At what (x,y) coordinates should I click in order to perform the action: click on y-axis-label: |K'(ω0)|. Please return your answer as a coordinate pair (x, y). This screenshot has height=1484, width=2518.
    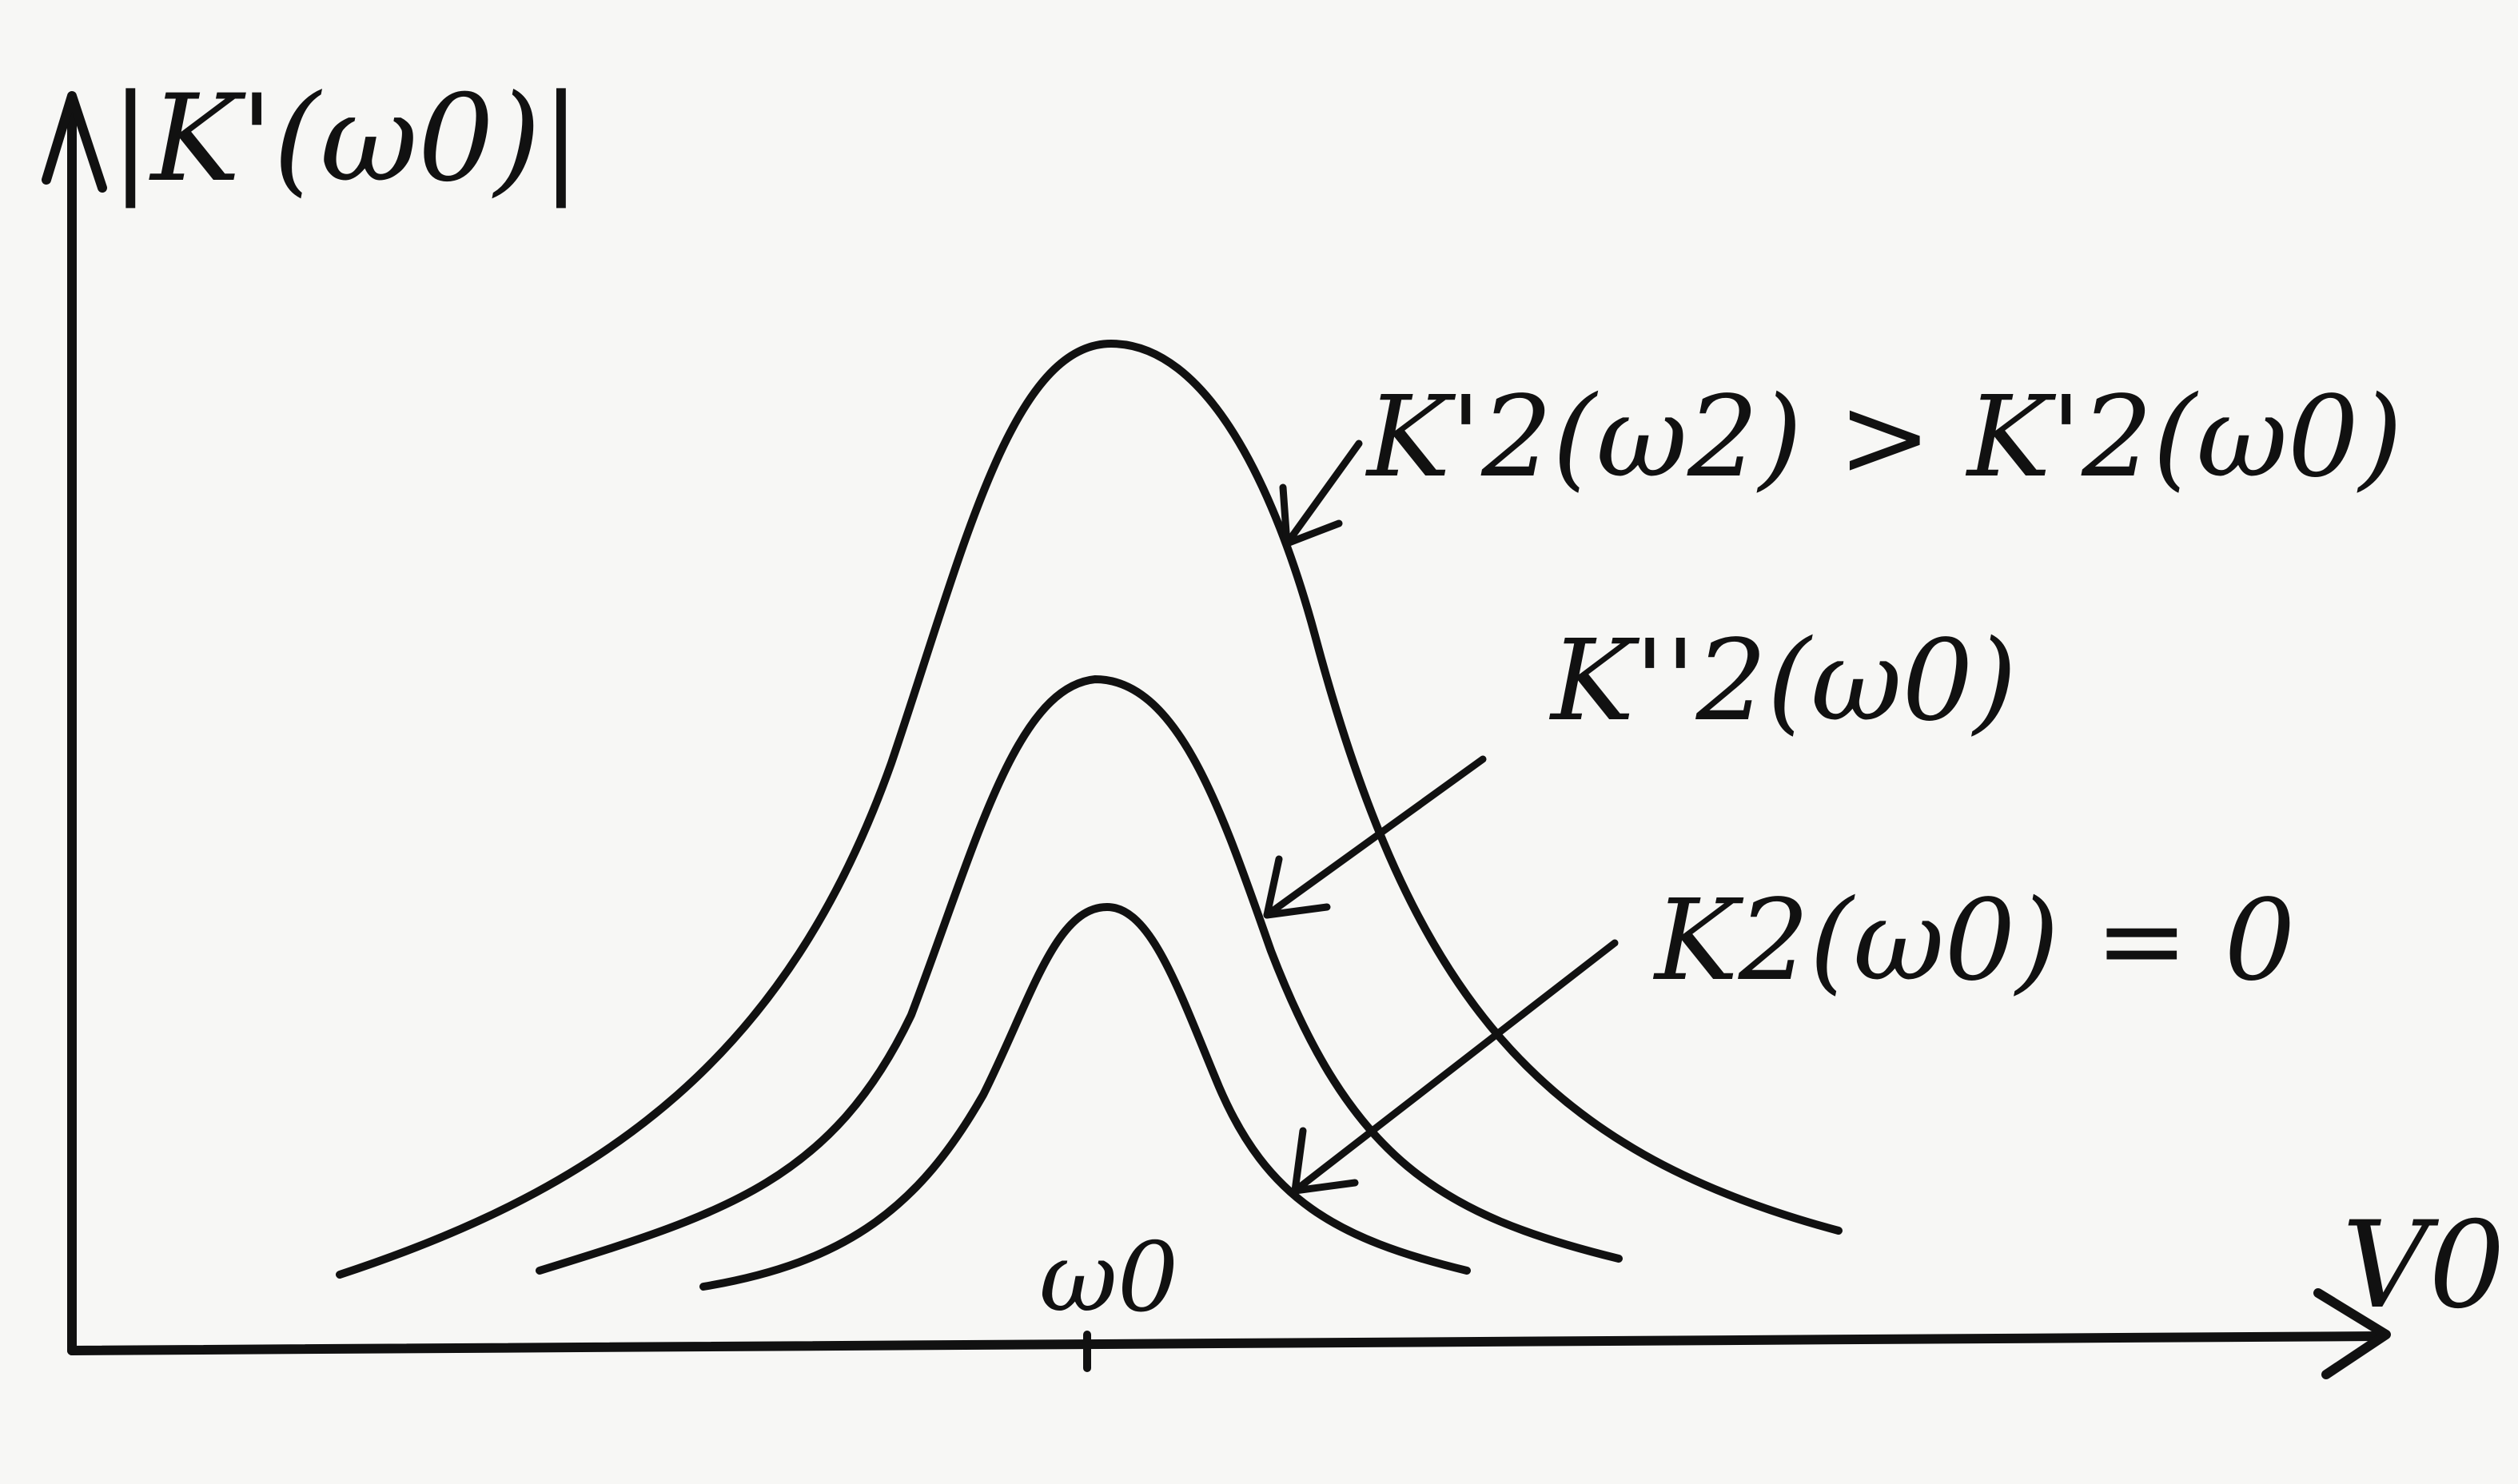
    Looking at the image, I should click on (345, 139).